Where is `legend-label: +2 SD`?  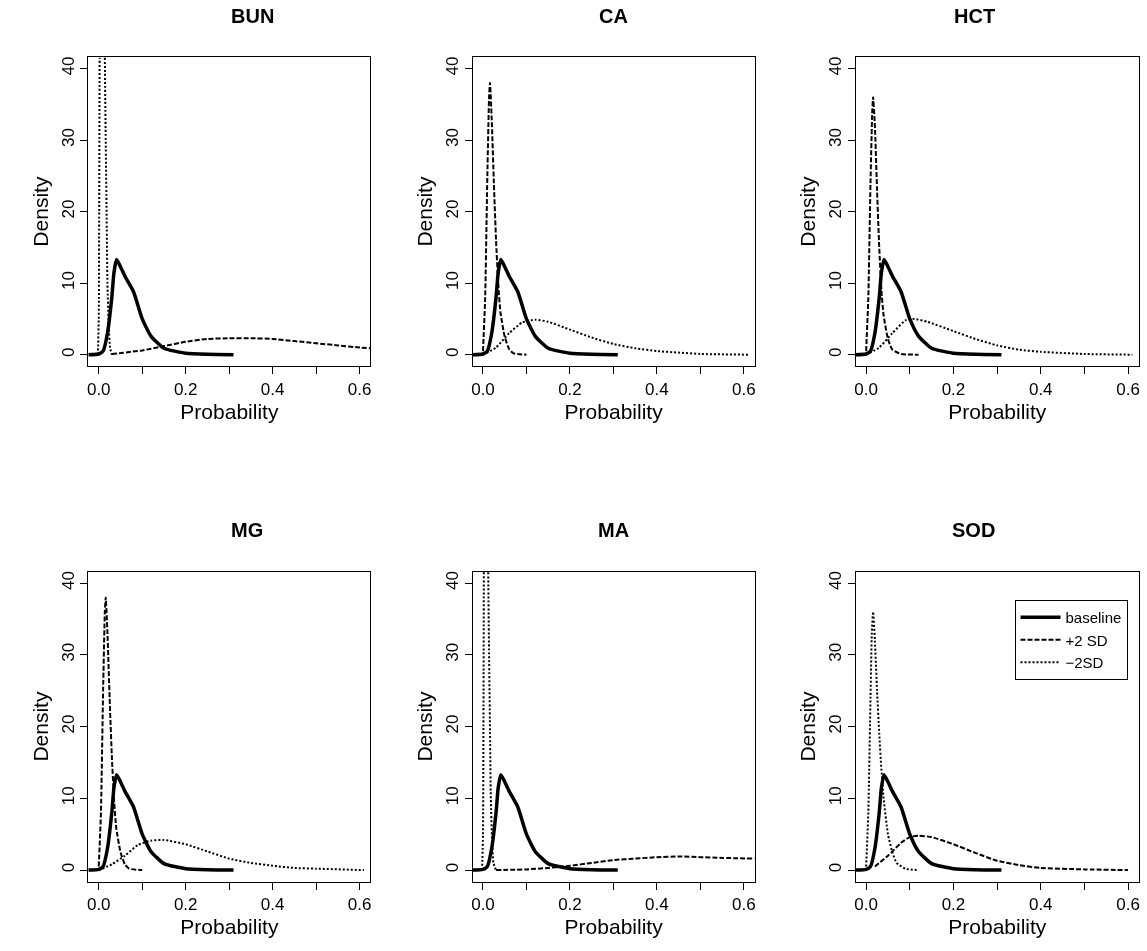
legend-label: +2 SD is located at coordinates (1086, 640).